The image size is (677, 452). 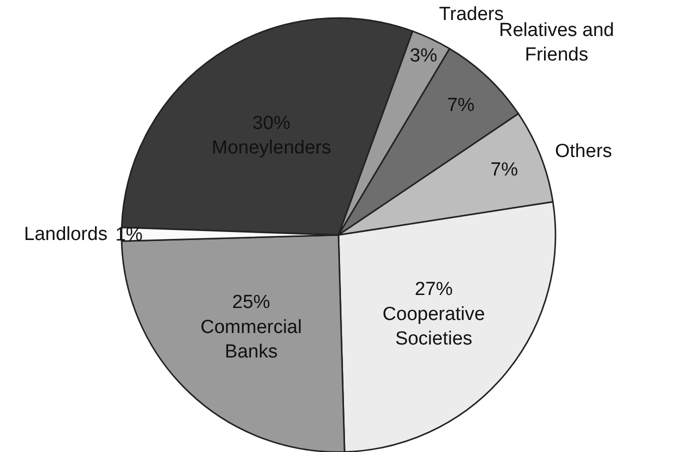 What do you see at coordinates (251, 339) in the screenshot?
I see `slice-label: Commercial Banks` at bounding box center [251, 339].